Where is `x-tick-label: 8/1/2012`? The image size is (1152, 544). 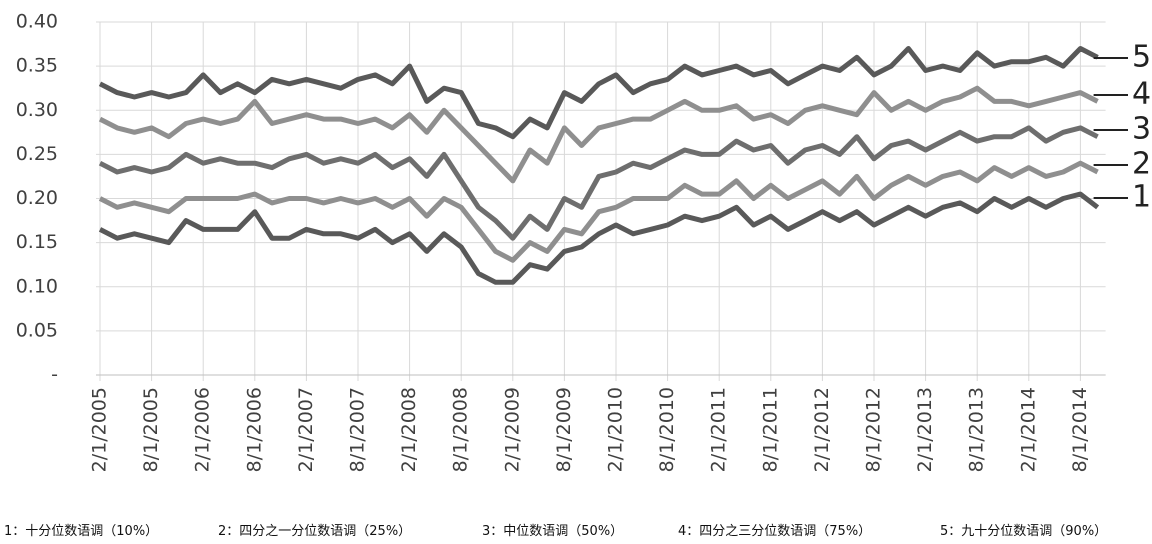 x-tick-label: 8/1/2012 is located at coordinates (874, 429).